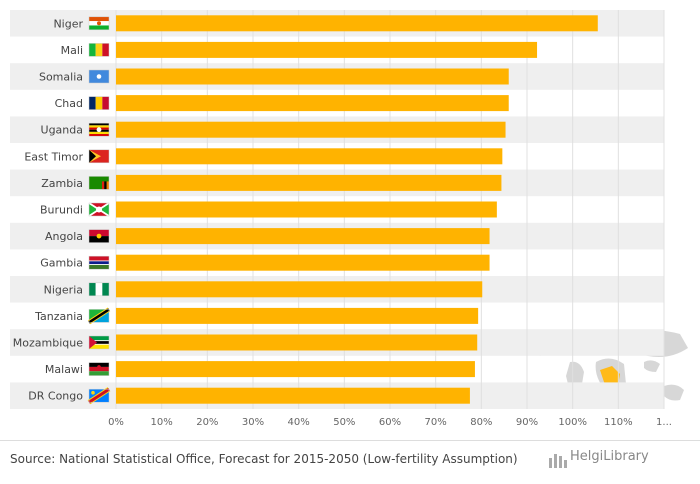 The height and width of the screenshot is (484, 700). What do you see at coordinates (61, 210) in the screenshot?
I see `category-label-burundi: Burundi` at bounding box center [61, 210].